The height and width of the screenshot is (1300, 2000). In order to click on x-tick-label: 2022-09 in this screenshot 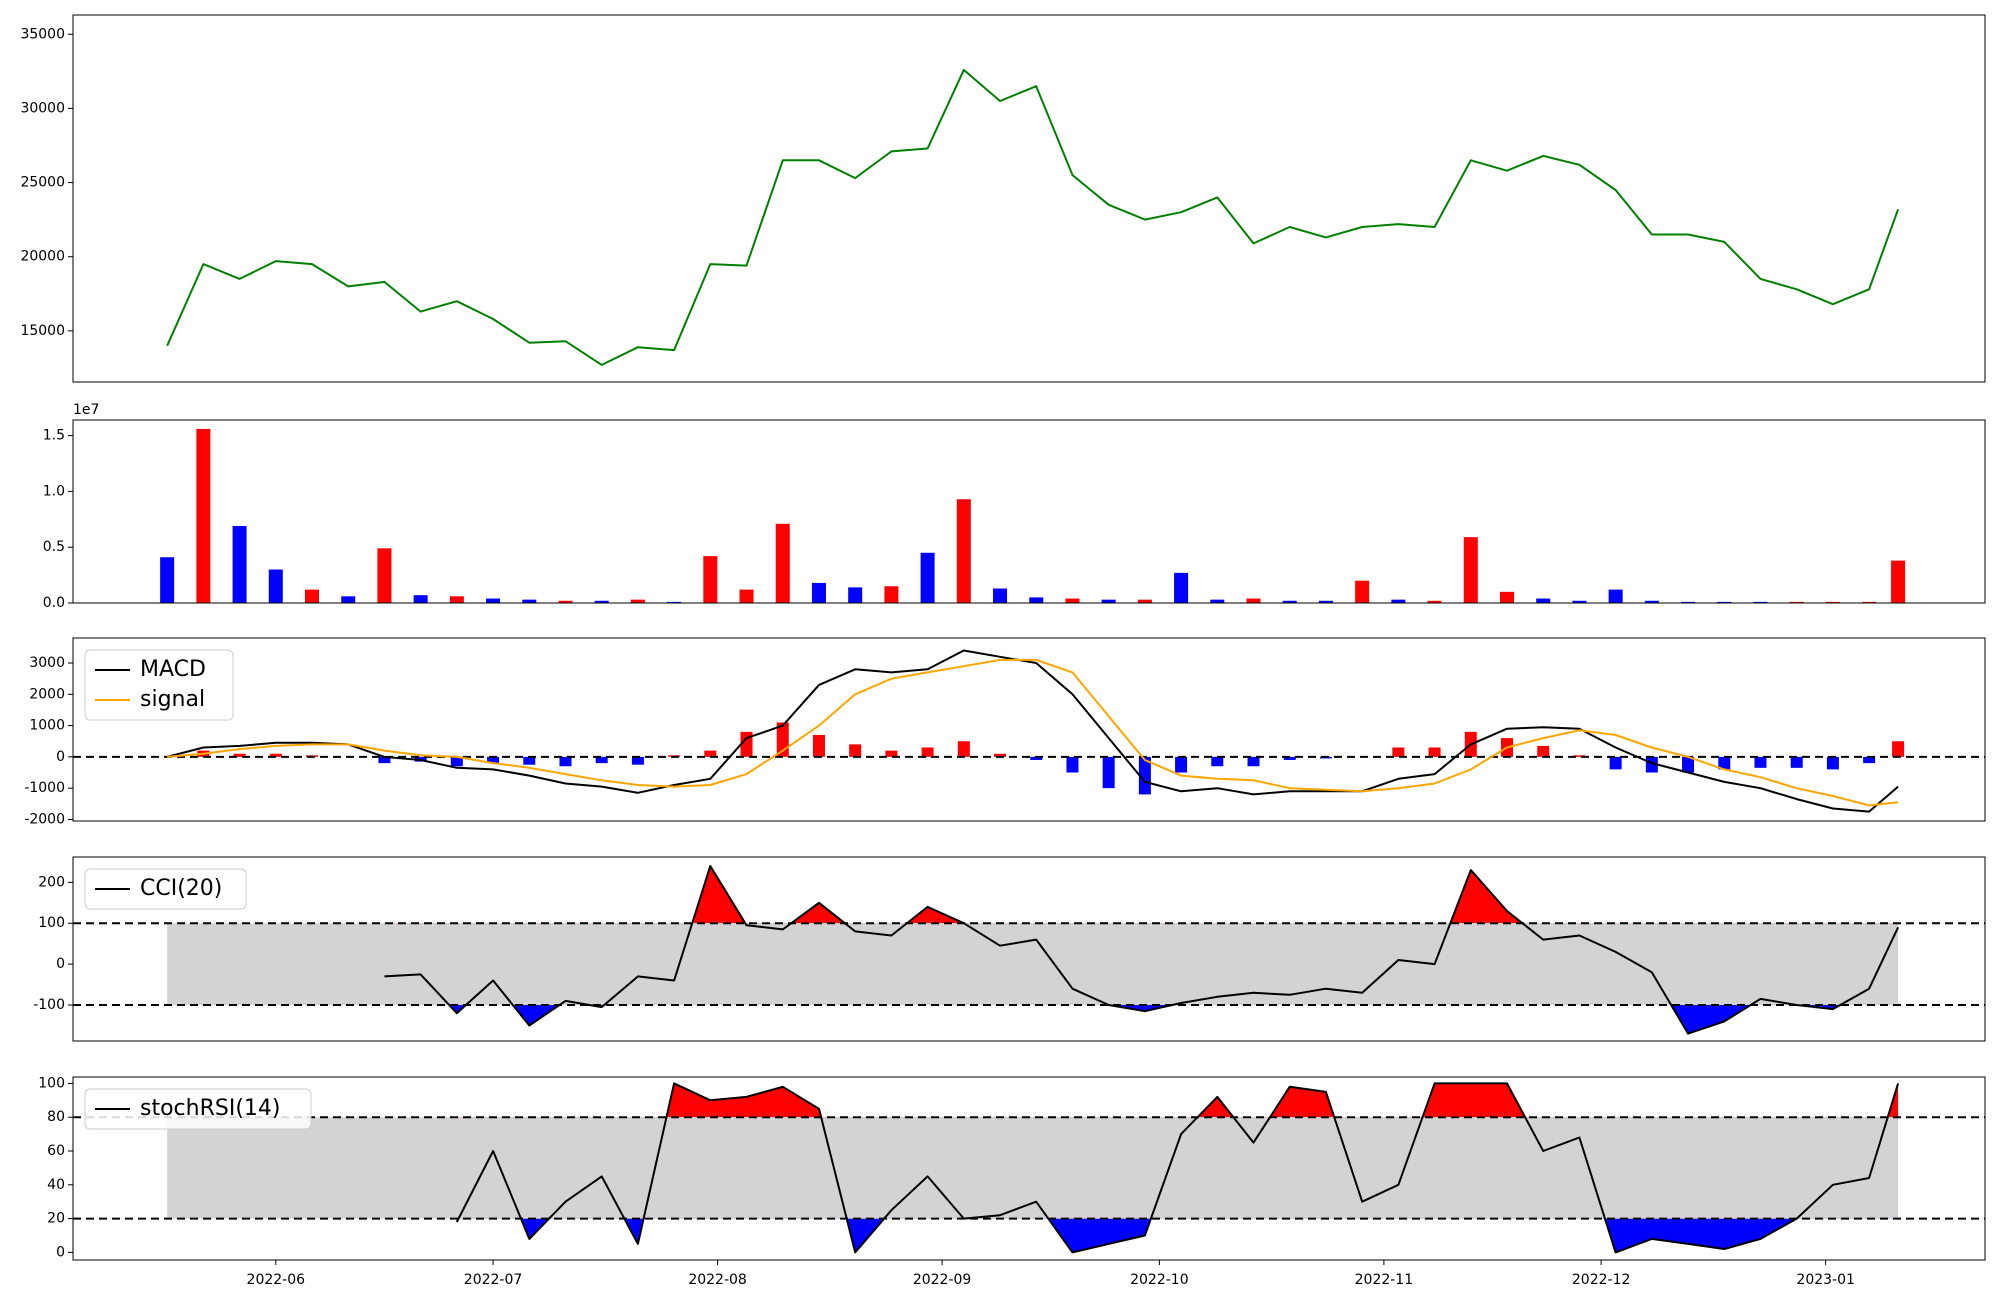, I will do `click(942, 1280)`.